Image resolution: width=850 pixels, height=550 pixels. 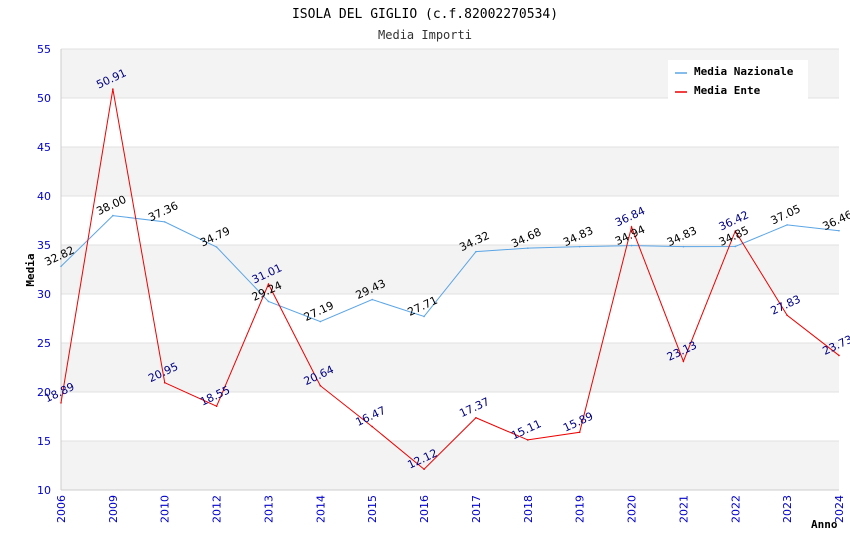 I want to click on data-label-nazionale: 27.71, so click(x=423, y=306).